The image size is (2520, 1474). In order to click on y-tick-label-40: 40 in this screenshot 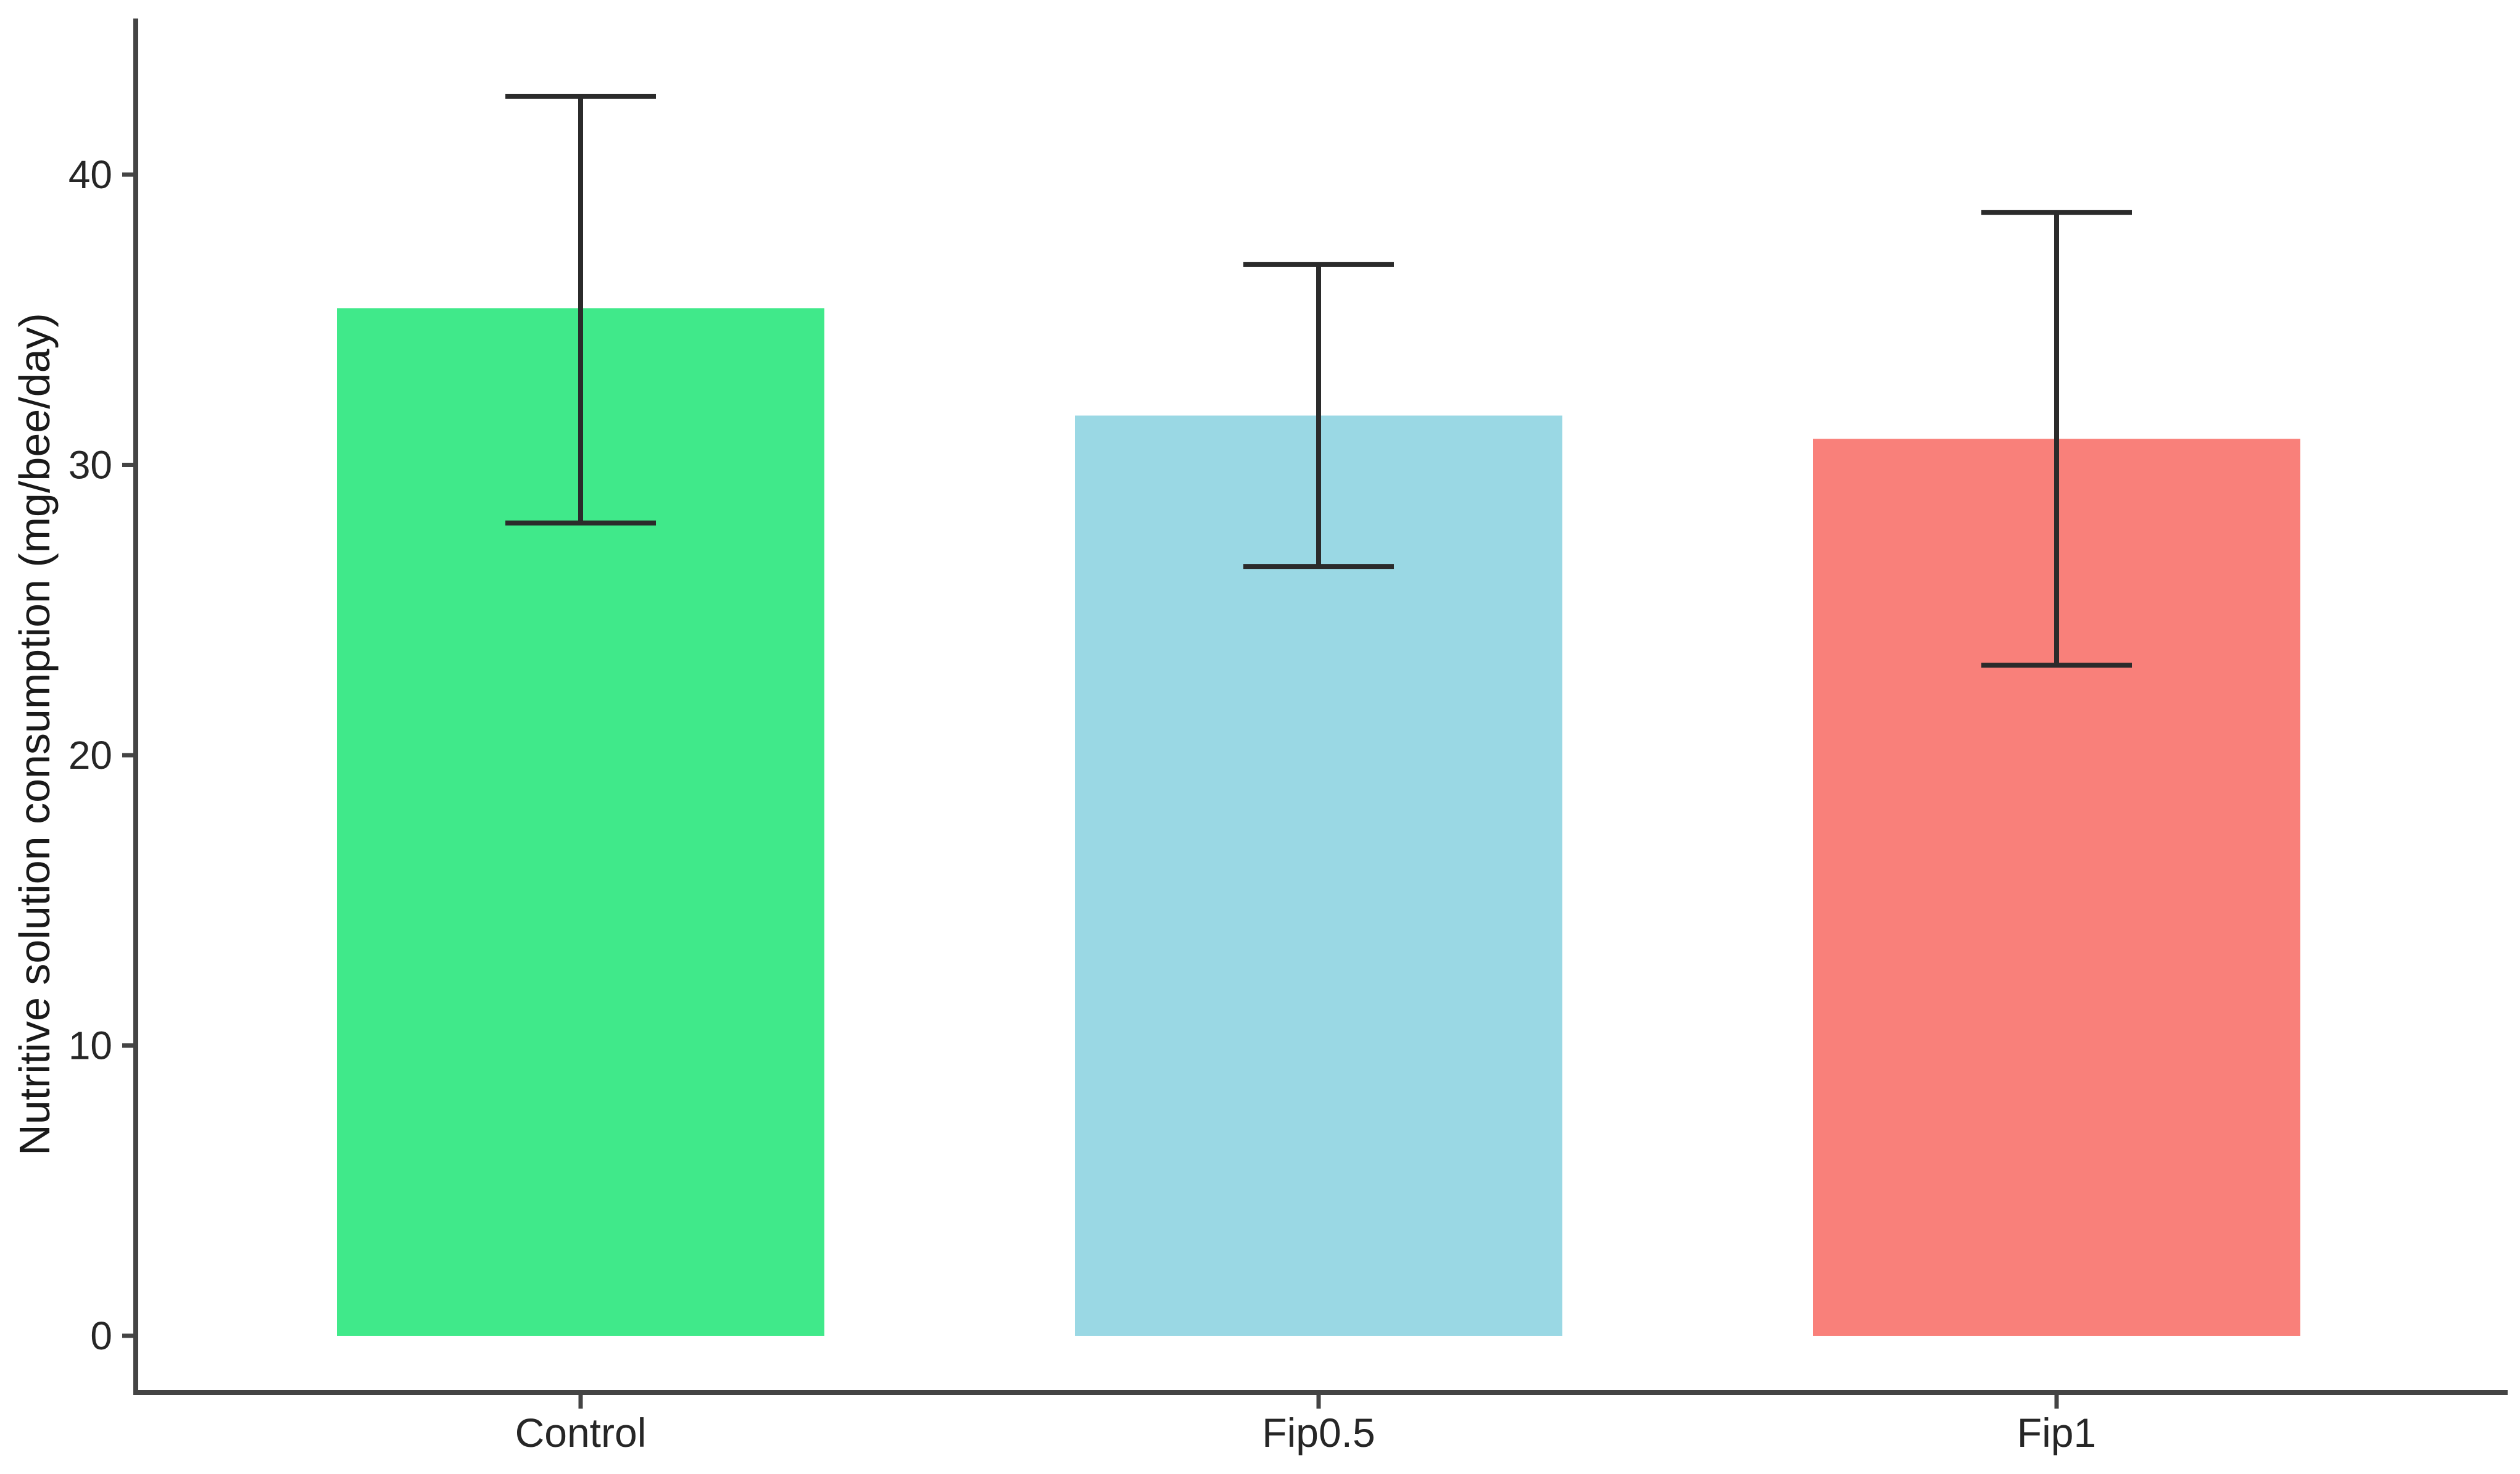, I will do `click(90, 175)`.